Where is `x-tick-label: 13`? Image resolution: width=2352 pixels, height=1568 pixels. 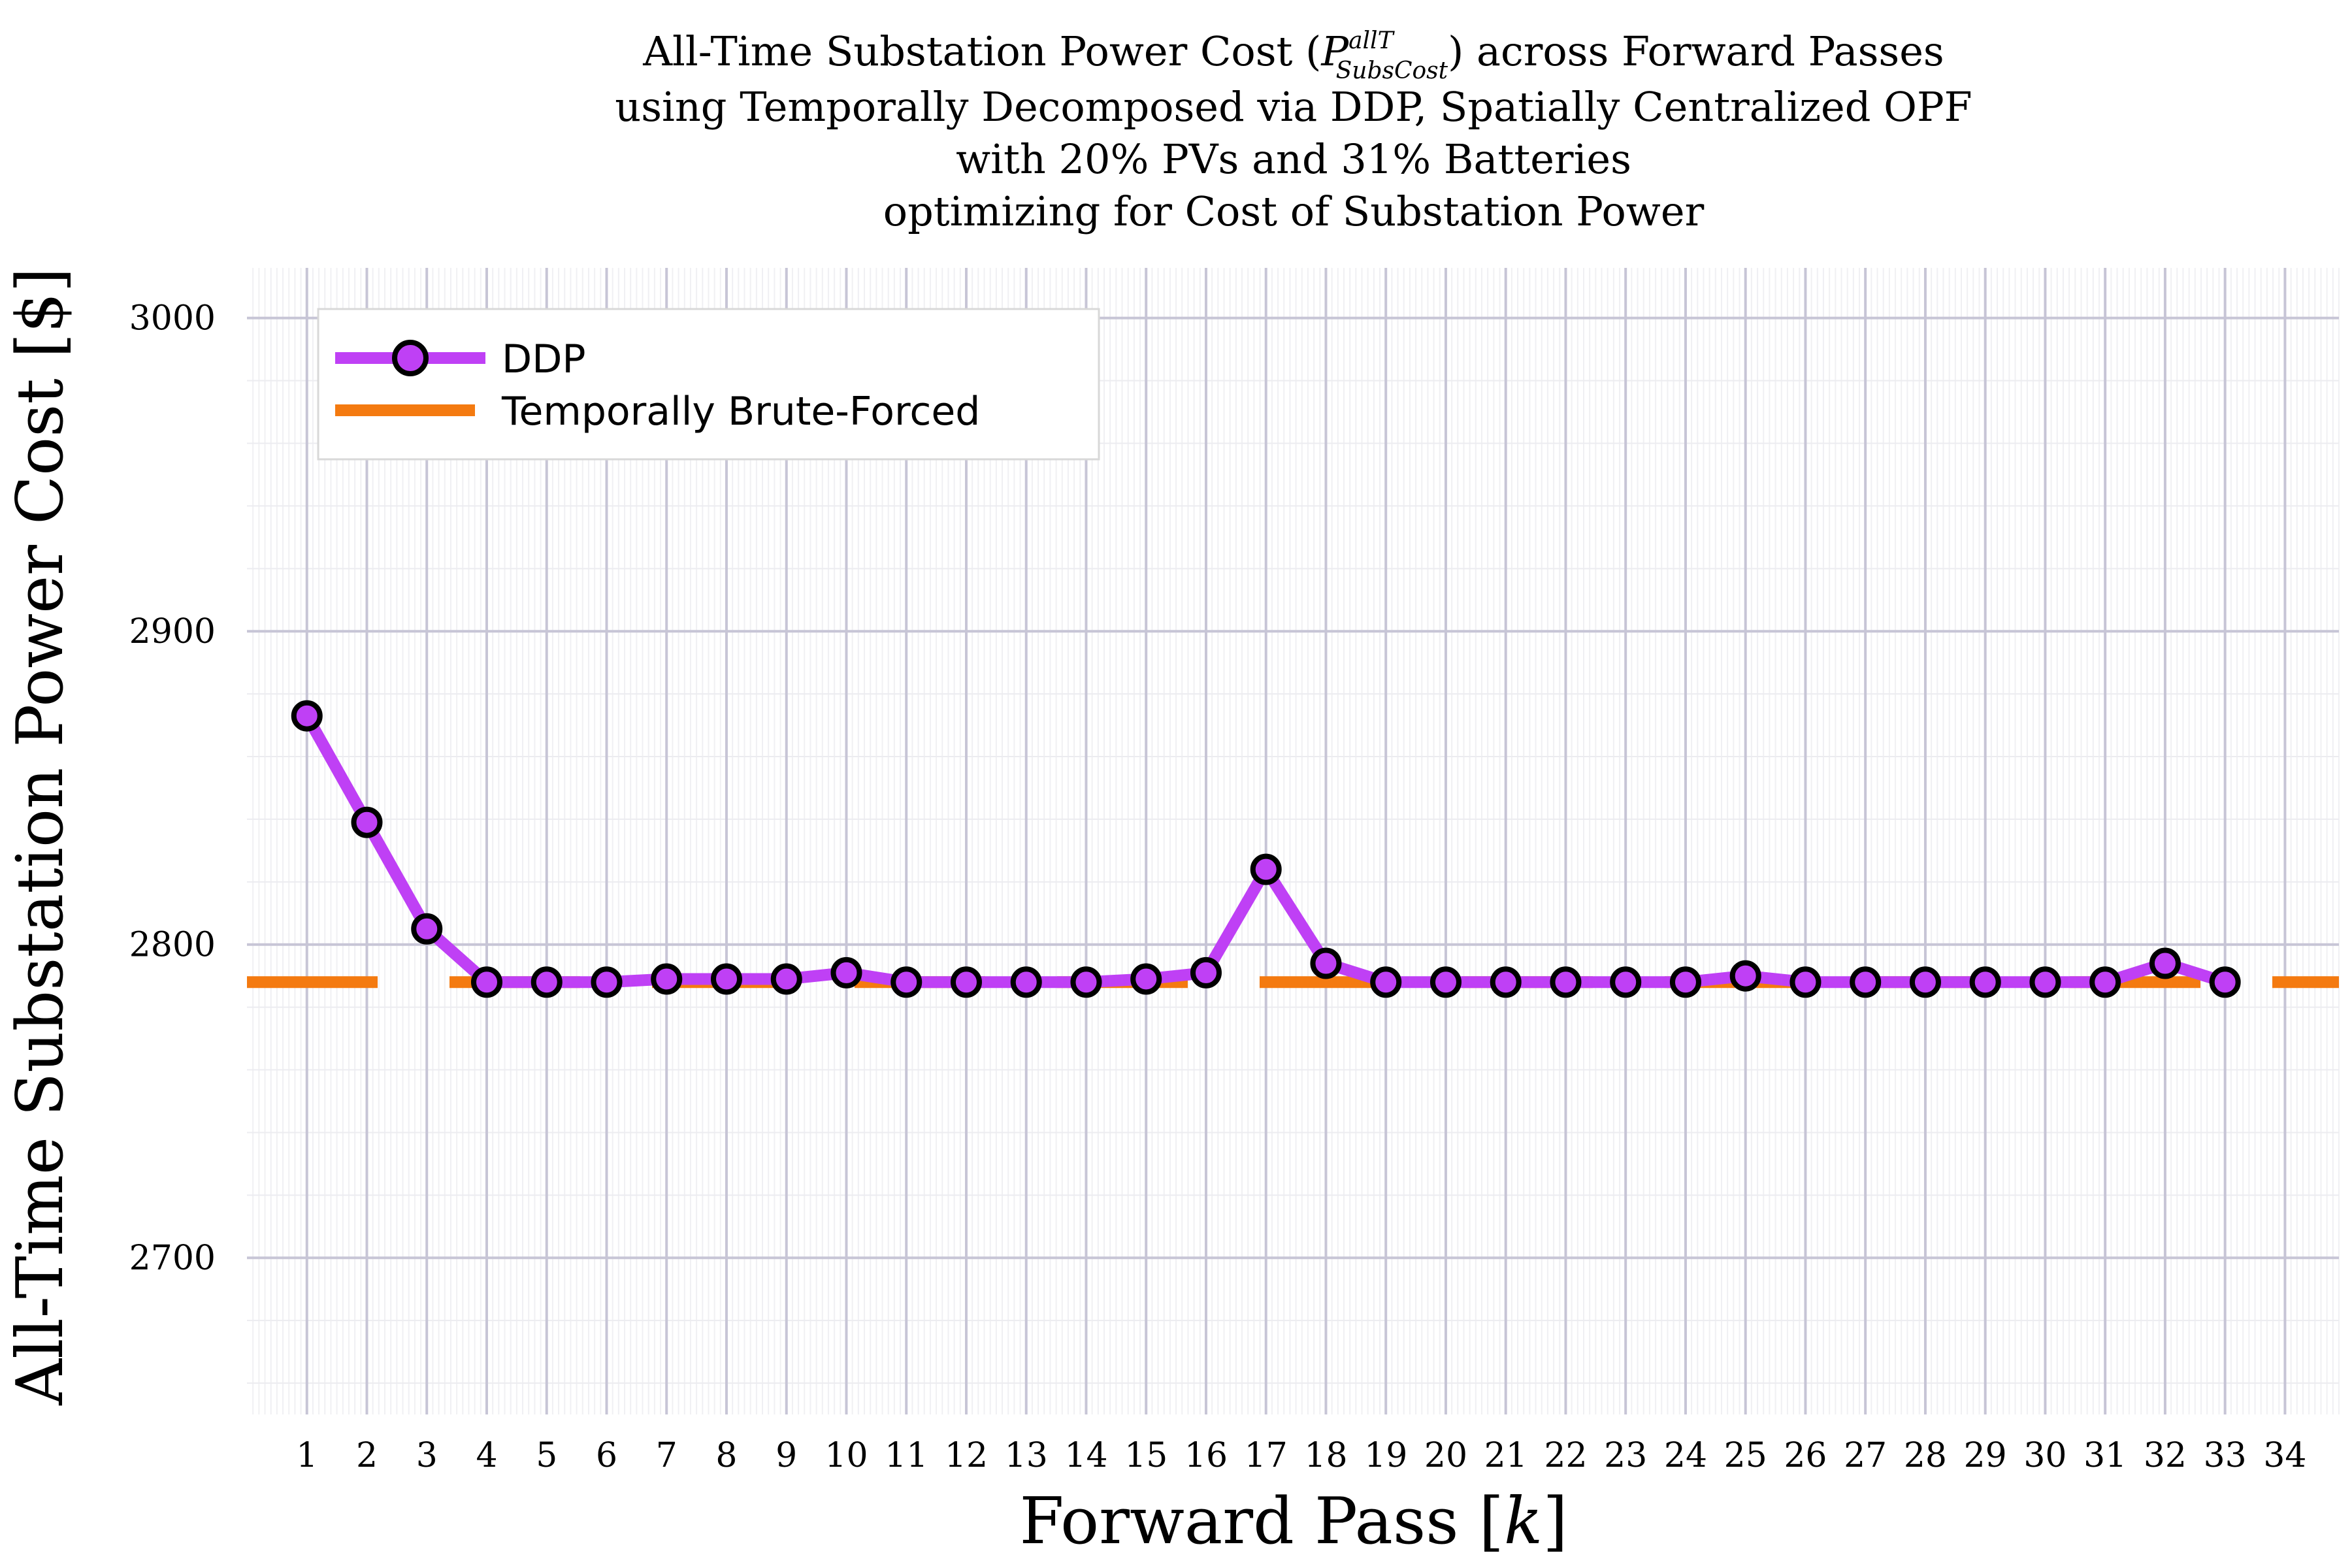
x-tick-label: 13 is located at coordinates (1026, 1455).